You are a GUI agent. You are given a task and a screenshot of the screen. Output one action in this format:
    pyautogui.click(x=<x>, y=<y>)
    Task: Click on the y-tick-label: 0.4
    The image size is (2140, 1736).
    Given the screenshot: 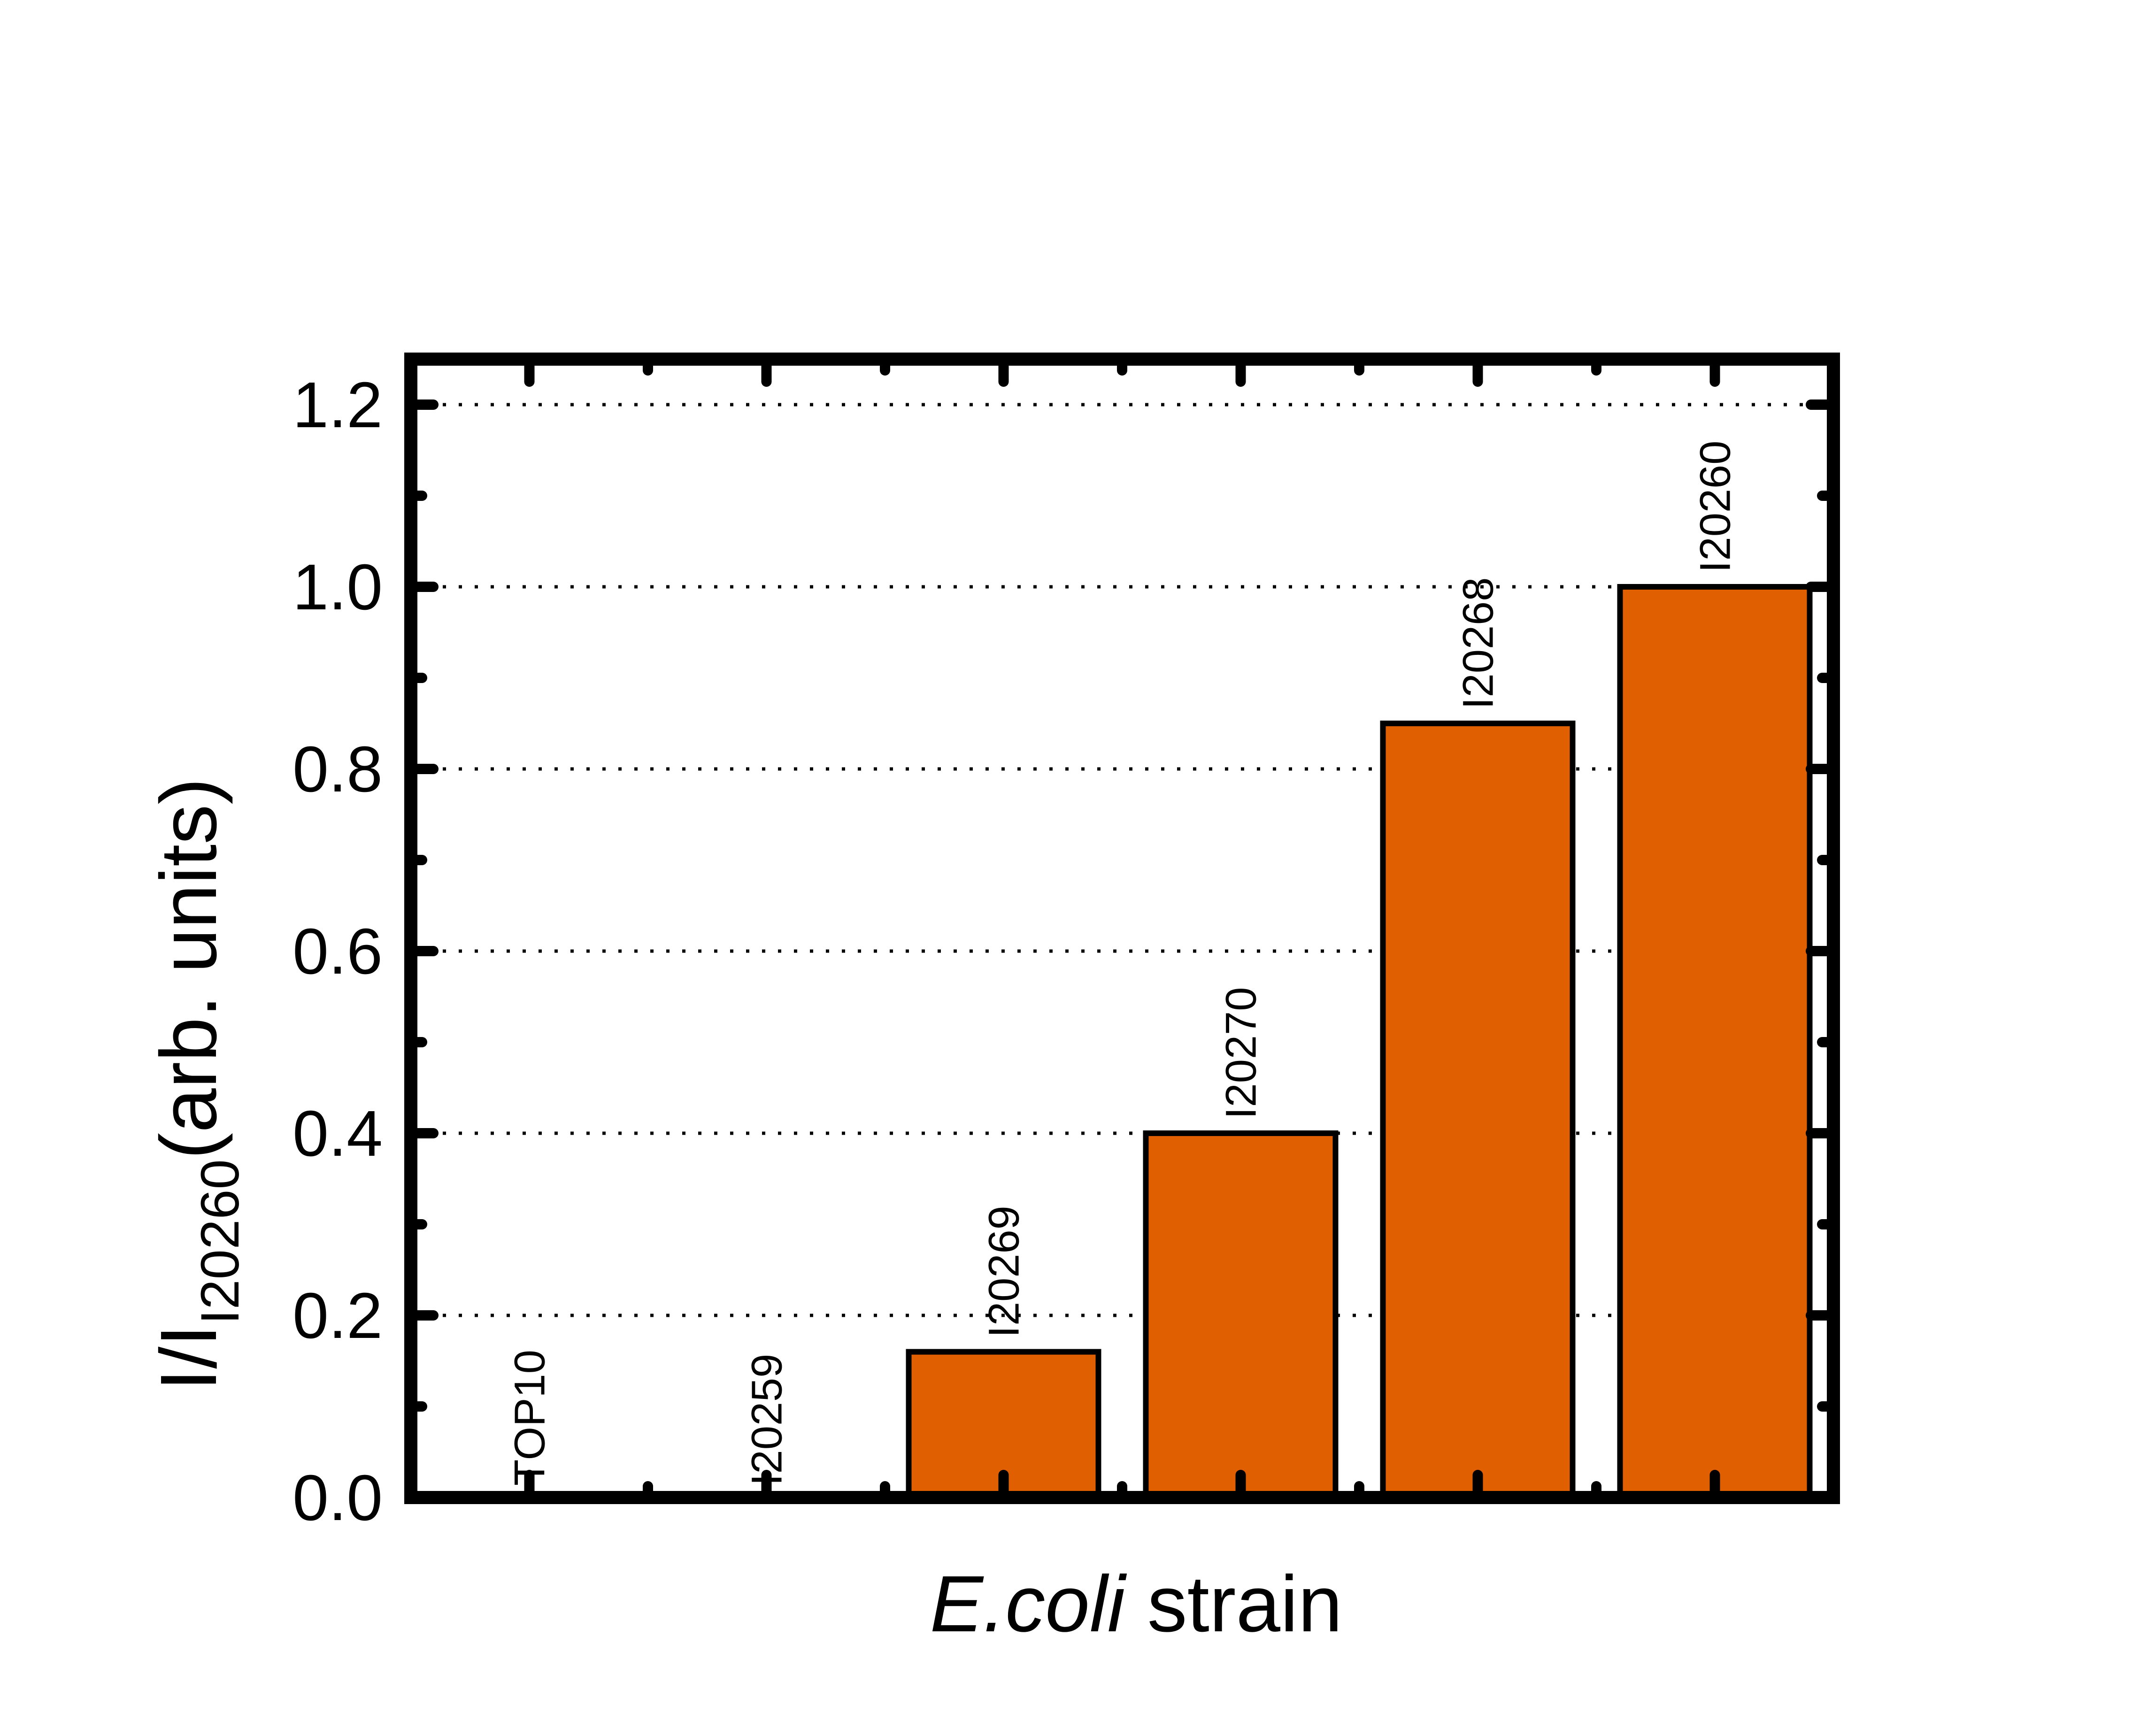 What is the action you would take?
    pyautogui.click(x=338, y=1134)
    